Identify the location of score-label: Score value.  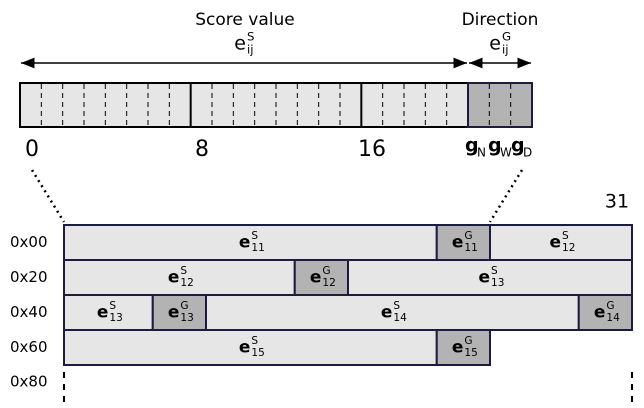
(244, 20).